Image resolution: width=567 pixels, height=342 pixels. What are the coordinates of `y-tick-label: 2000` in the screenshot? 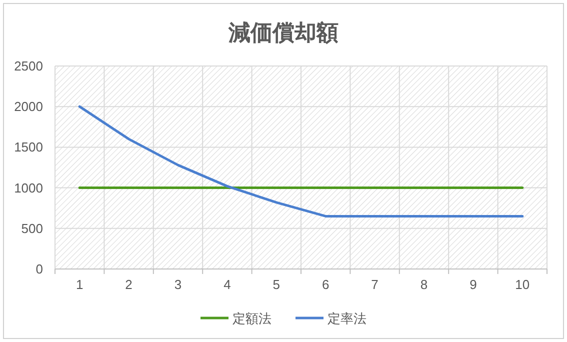 It's located at (28, 106).